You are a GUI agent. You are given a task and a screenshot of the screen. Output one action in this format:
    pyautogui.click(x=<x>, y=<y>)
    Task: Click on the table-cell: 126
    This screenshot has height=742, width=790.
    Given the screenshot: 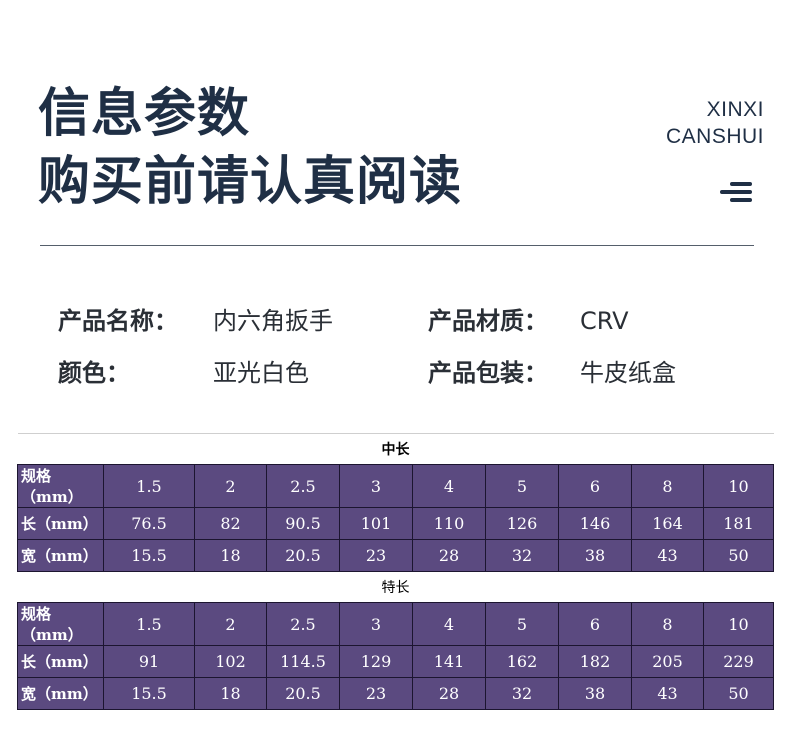 What is the action you would take?
    pyautogui.click(x=522, y=523)
    